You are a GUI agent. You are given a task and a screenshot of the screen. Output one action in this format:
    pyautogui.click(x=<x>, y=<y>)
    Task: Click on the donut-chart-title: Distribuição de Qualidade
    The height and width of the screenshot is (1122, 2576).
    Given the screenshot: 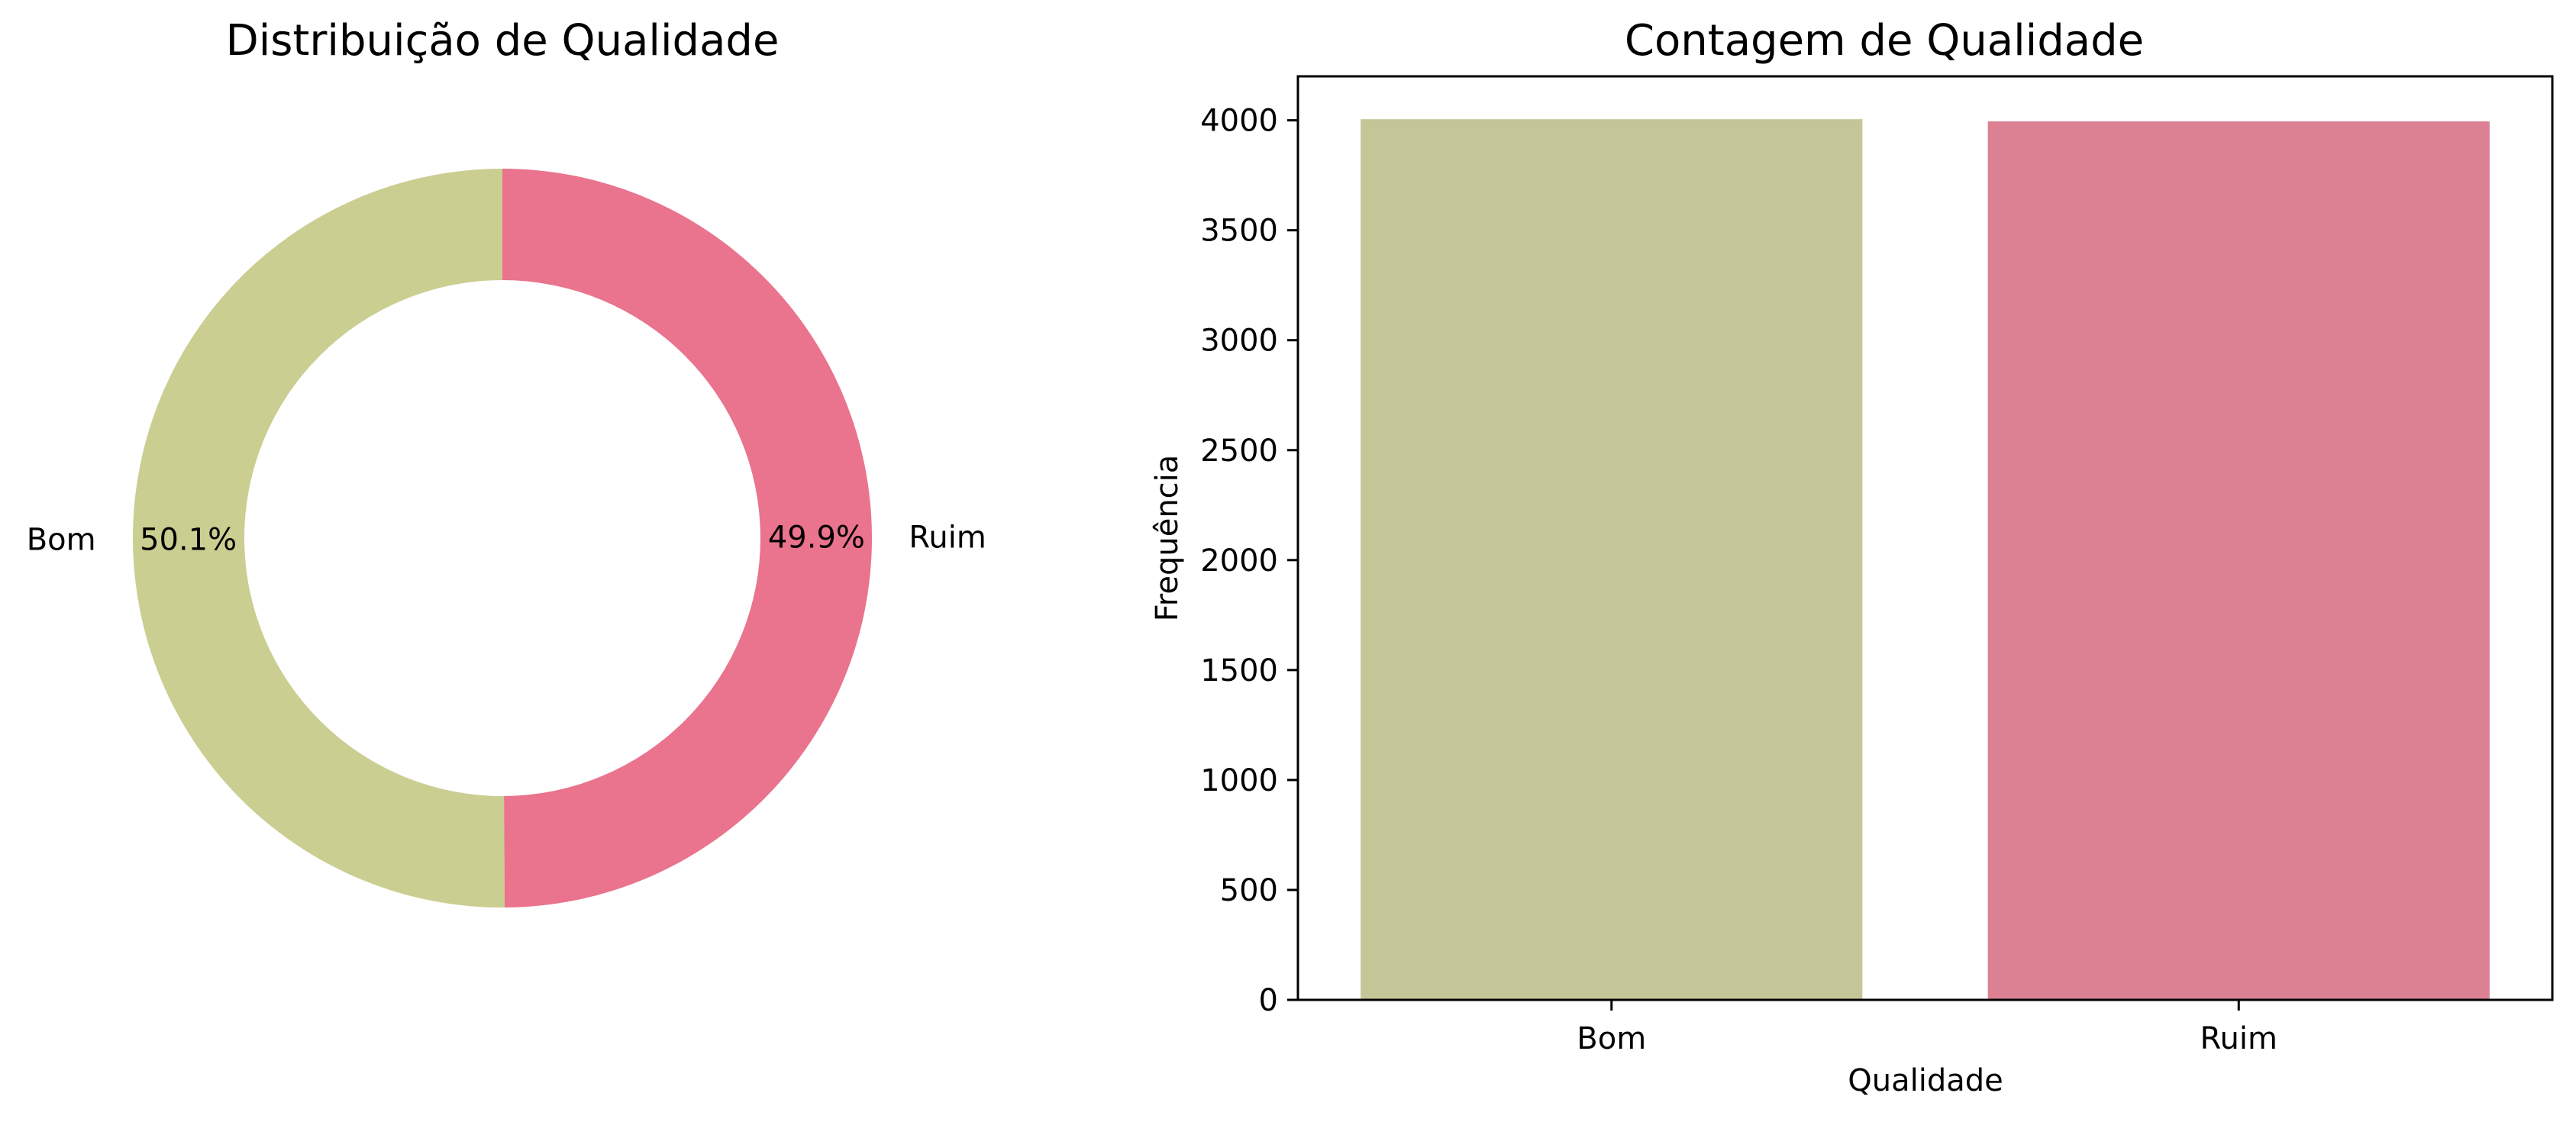 What is the action you would take?
    pyautogui.click(x=503, y=41)
    